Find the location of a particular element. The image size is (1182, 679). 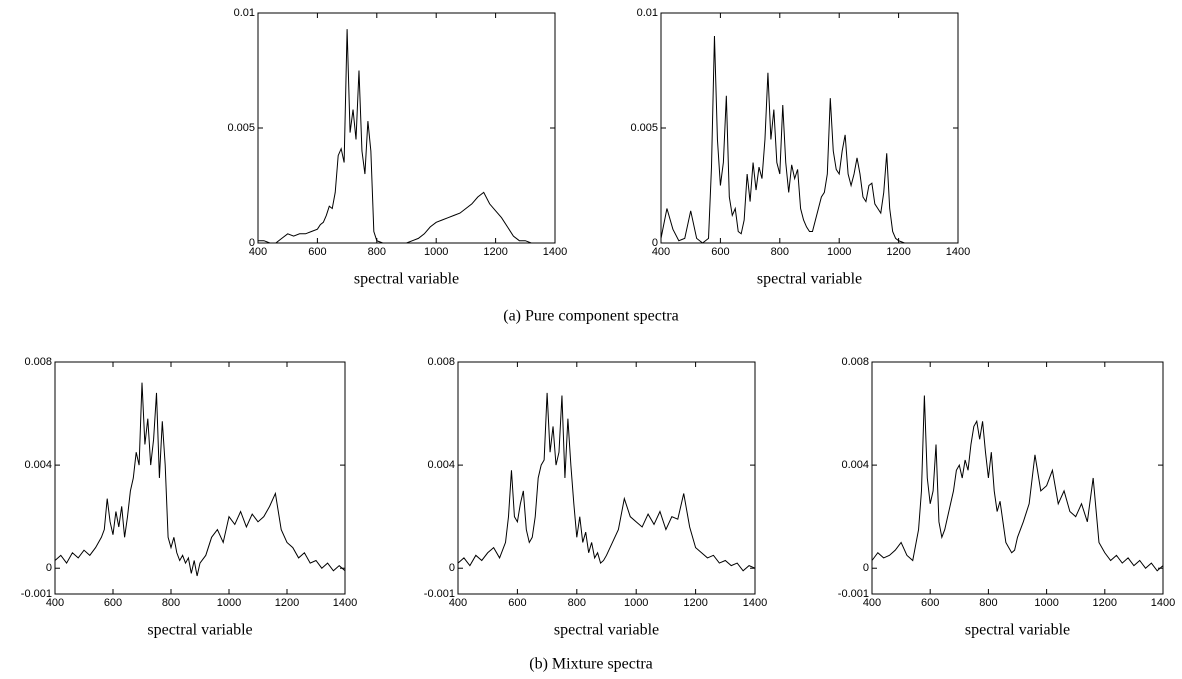

caption: (a) Pure component spectra is located at coordinates (590, 316).